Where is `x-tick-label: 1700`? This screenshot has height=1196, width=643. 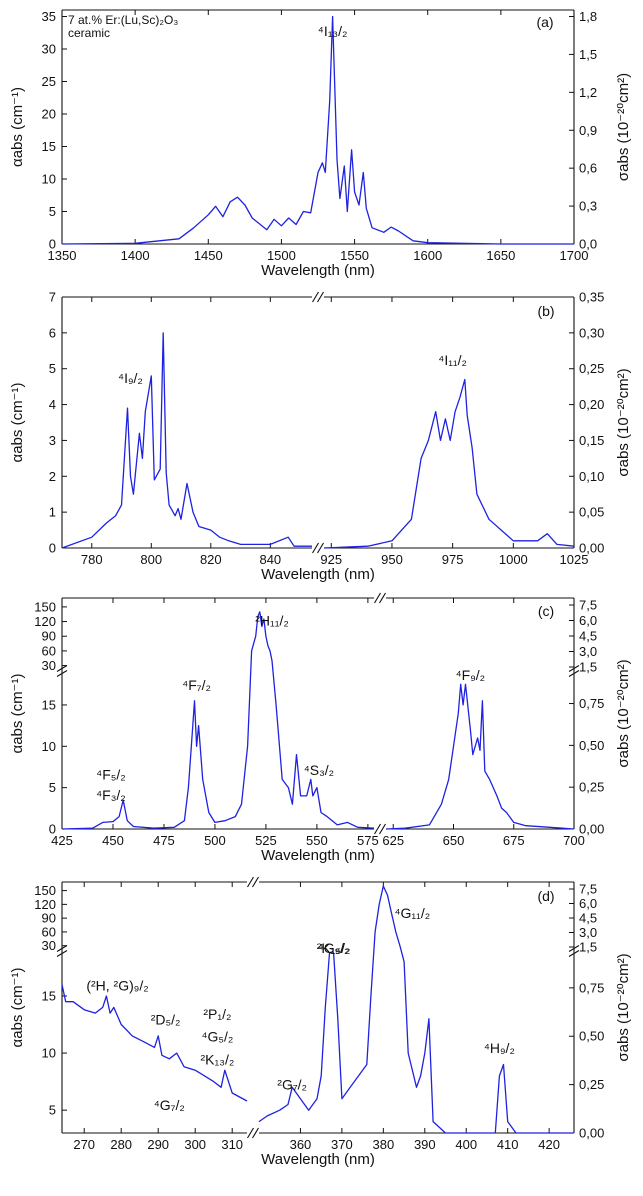
x-tick-label: 1700 is located at coordinates (574, 255).